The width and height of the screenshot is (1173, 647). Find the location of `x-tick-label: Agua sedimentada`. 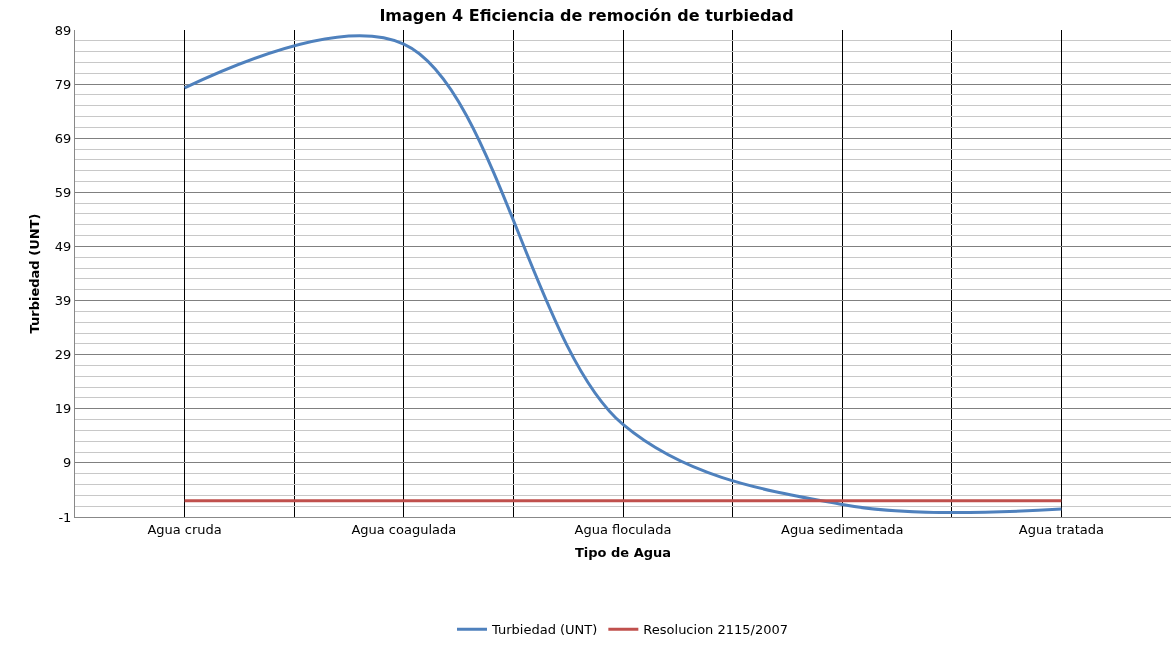

x-tick-label: Agua sedimentada is located at coordinates (842, 529).